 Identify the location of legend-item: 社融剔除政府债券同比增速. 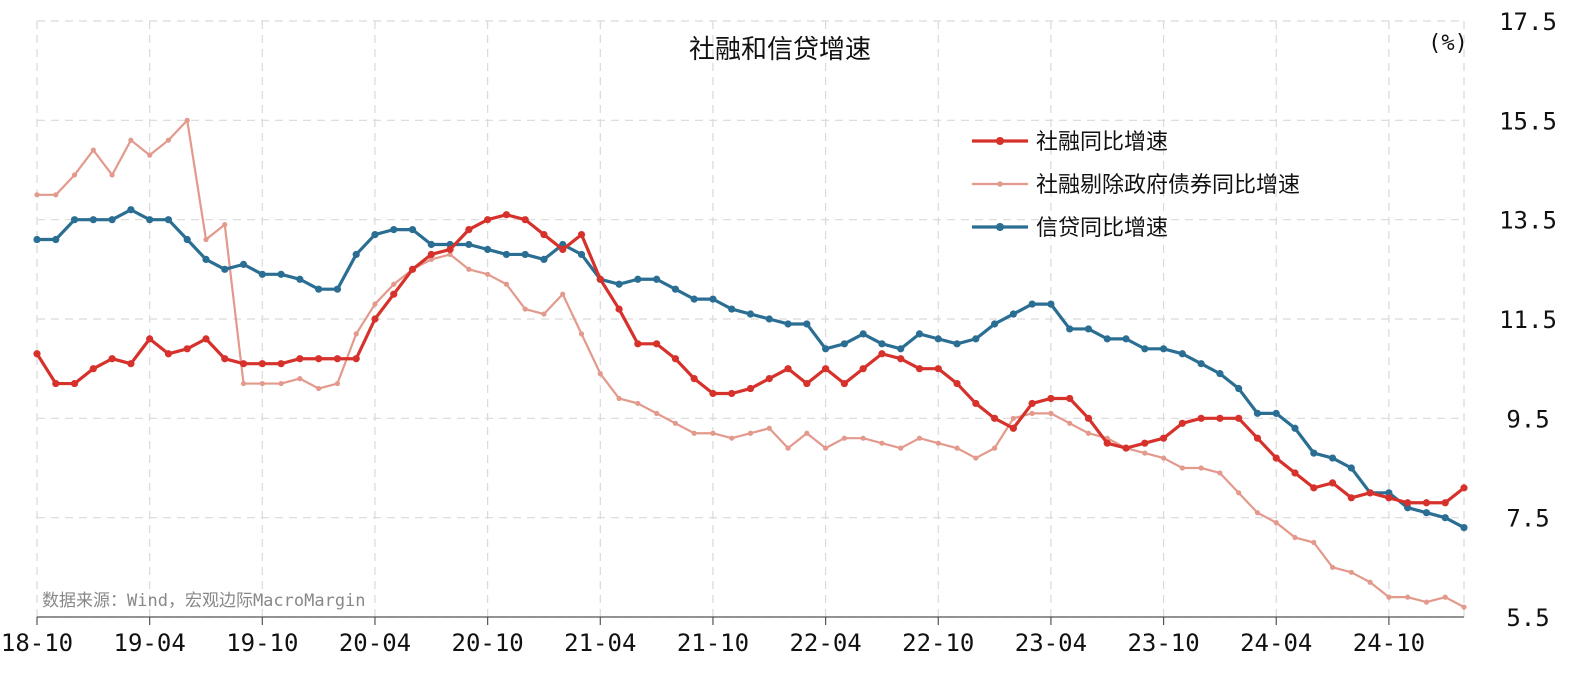
(1136, 185).